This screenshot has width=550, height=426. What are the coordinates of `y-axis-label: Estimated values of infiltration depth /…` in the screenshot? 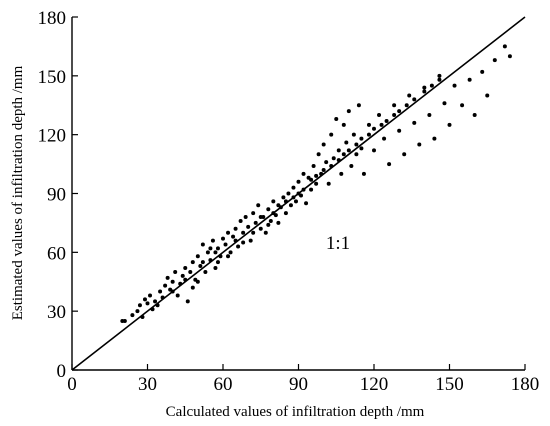 It's located at (18, 192).